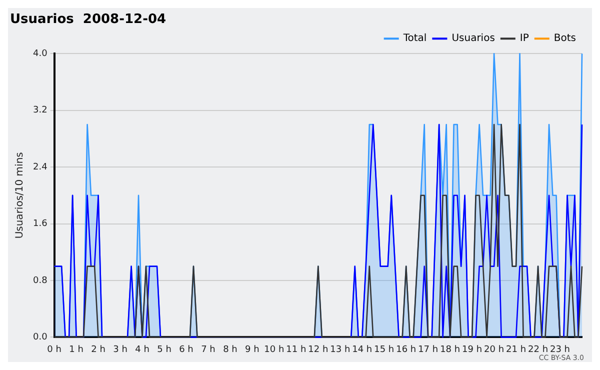  What do you see at coordinates (40, 224) in the screenshot?
I see `y-tick-label: 1.6` at bounding box center [40, 224].